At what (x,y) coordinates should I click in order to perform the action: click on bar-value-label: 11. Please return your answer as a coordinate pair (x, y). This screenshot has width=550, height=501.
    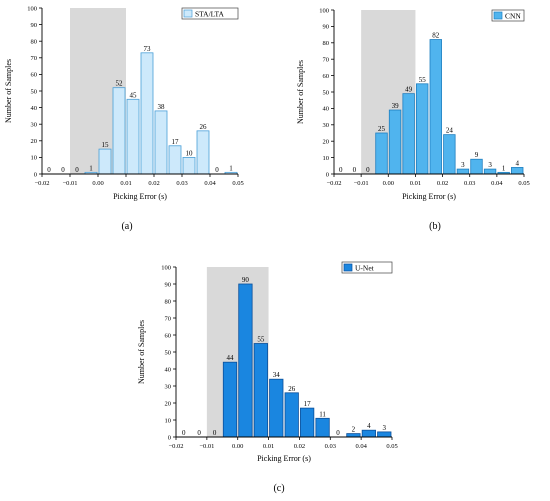
    Looking at the image, I should click on (322, 414).